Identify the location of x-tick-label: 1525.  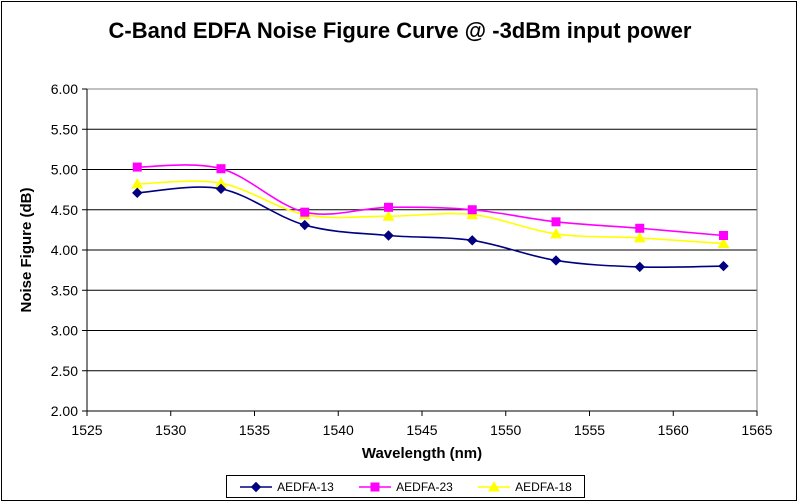
(86, 430).